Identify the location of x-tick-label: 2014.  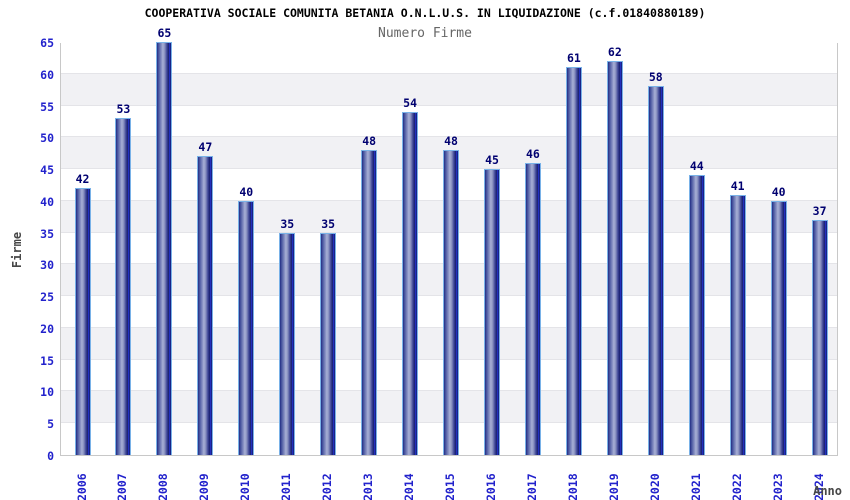
(409, 486).